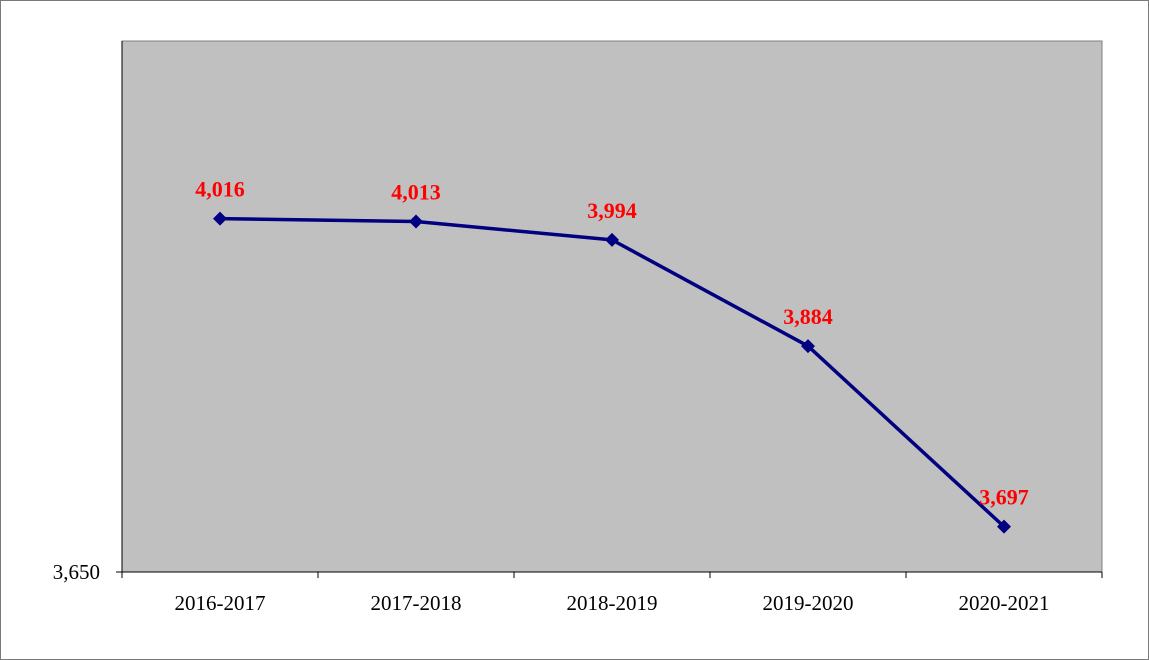 The image size is (1149, 660). Describe the element at coordinates (808, 316) in the screenshot. I see `data-label: 3,884` at that location.